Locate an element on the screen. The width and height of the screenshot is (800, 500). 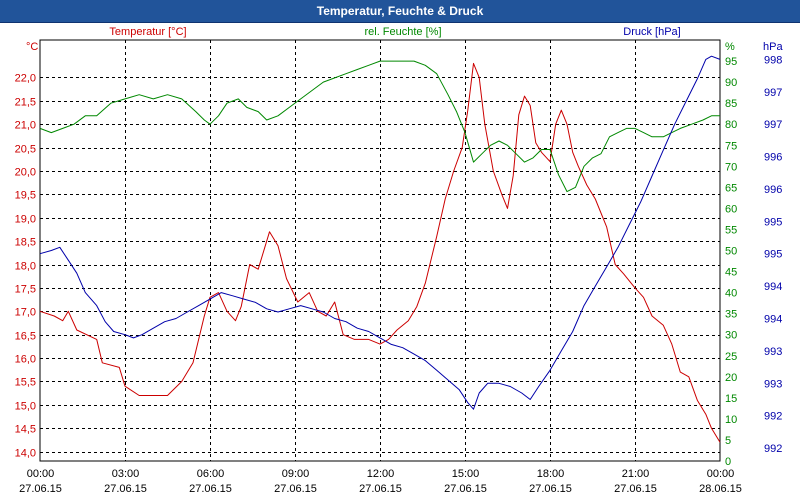
temperature-tick-label: 22,0 is located at coordinates (25, 79).